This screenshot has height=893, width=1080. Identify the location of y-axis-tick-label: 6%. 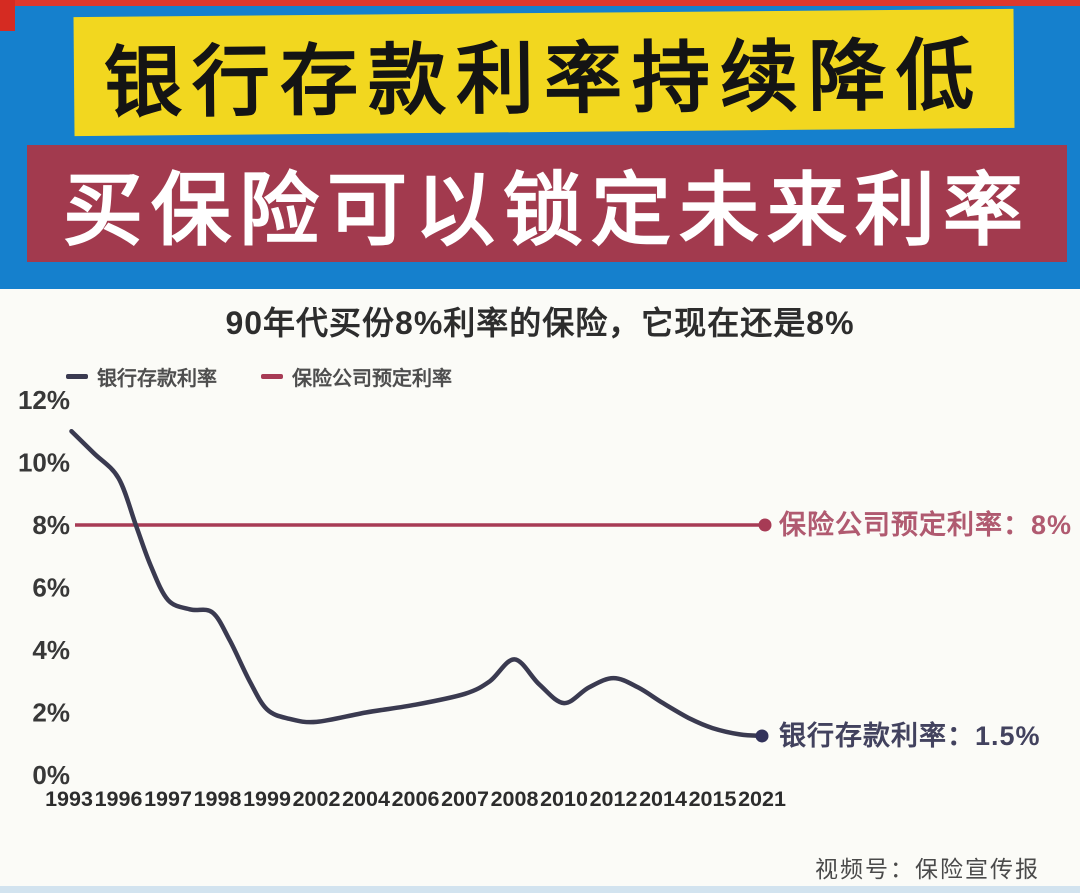
(51, 588).